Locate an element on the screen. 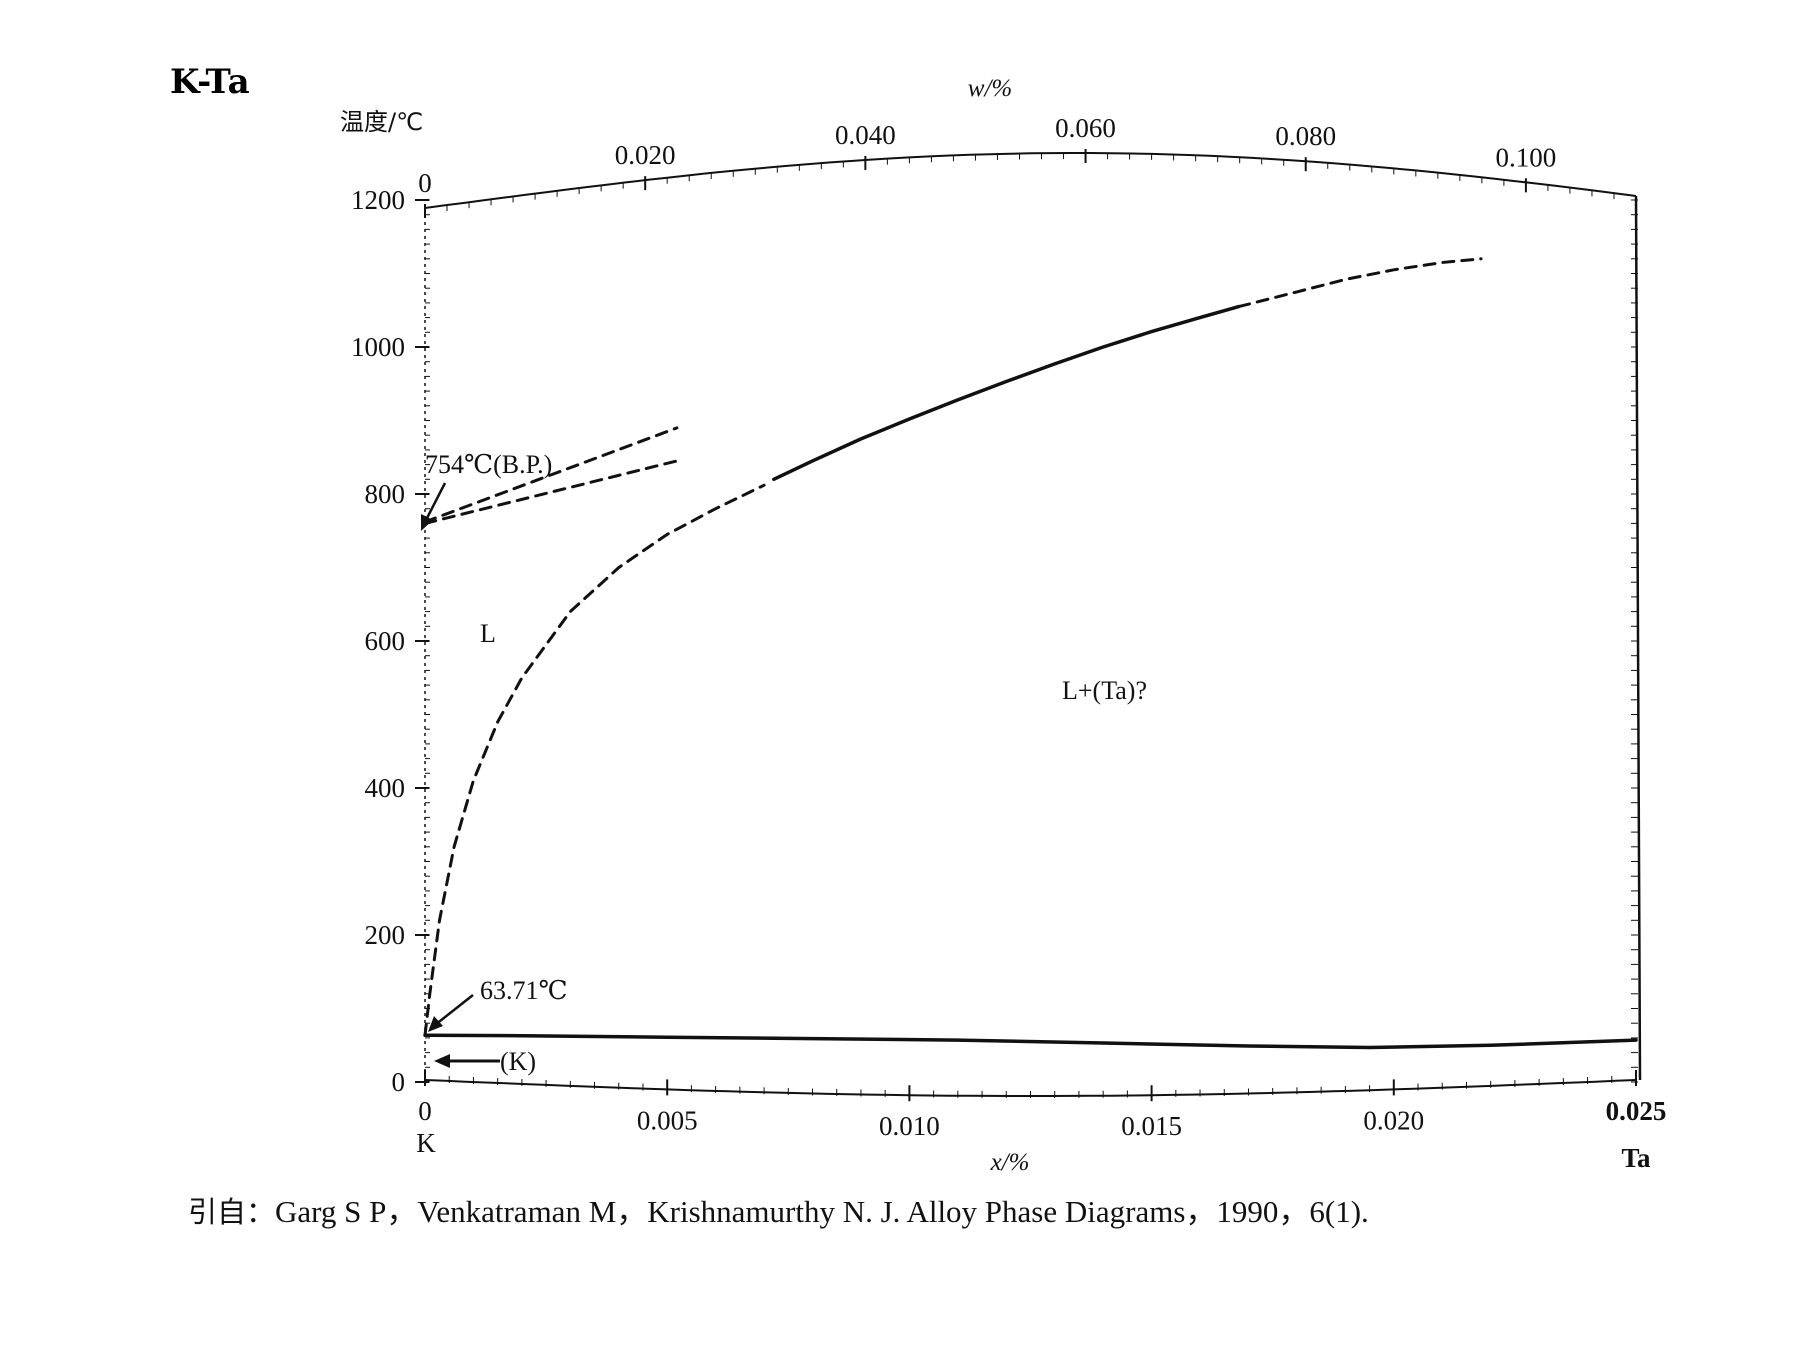 This screenshot has width=1795, height=1346. top-axis-label: w/% is located at coordinates (990, 88).